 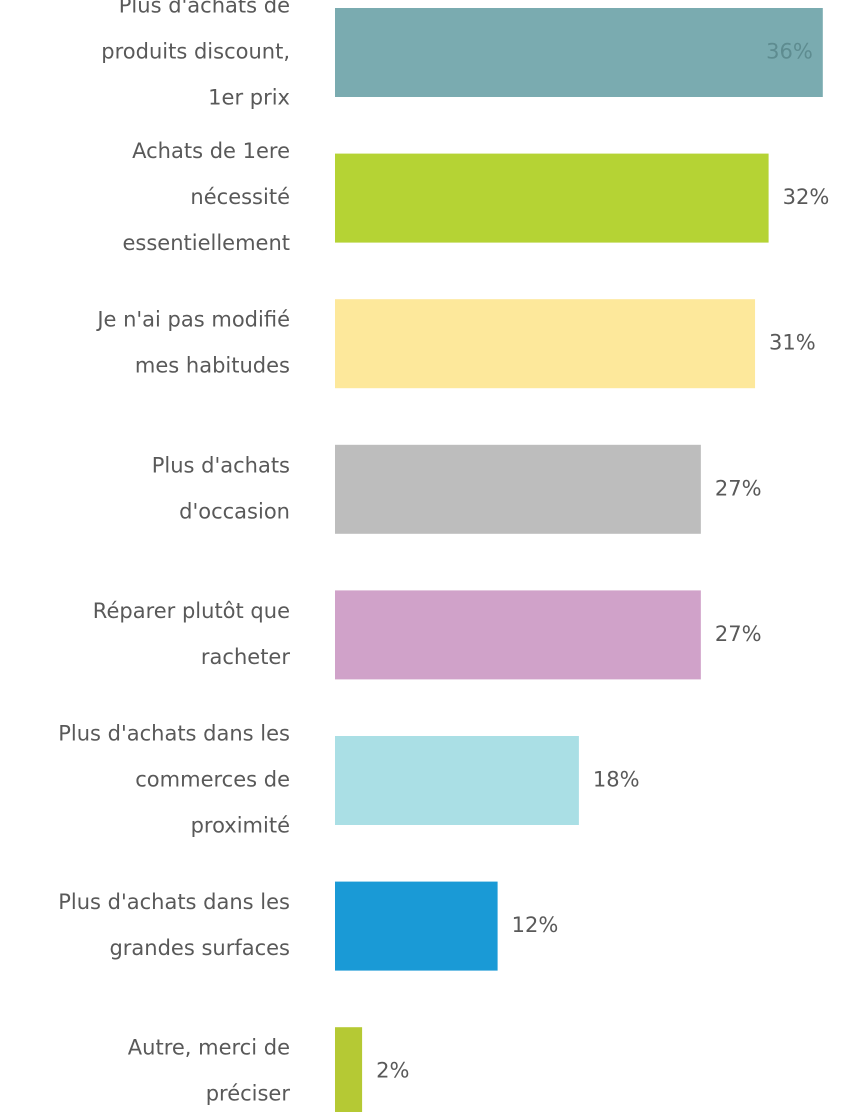 What do you see at coordinates (806, 197) in the screenshot?
I see `value-label: 32%` at bounding box center [806, 197].